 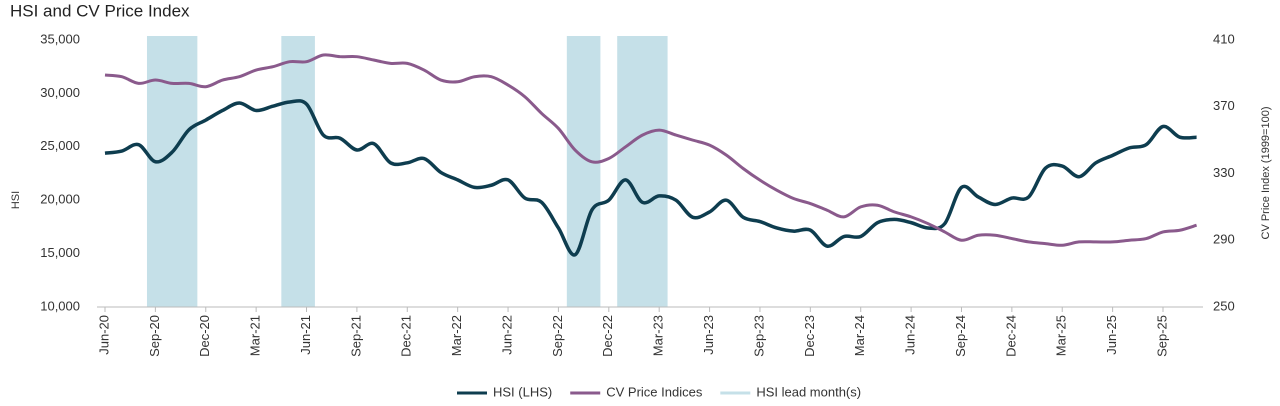 What do you see at coordinates (1224, 172) in the screenshot?
I see `y2-tick-label: 330` at bounding box center [1224, 172].